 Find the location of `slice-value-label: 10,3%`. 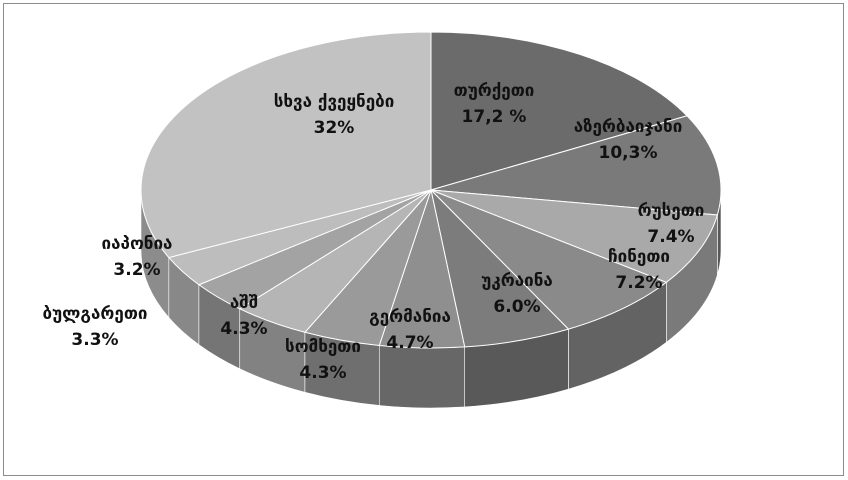

slice-value-label: 10,3% is located at coordinates (628, 153).